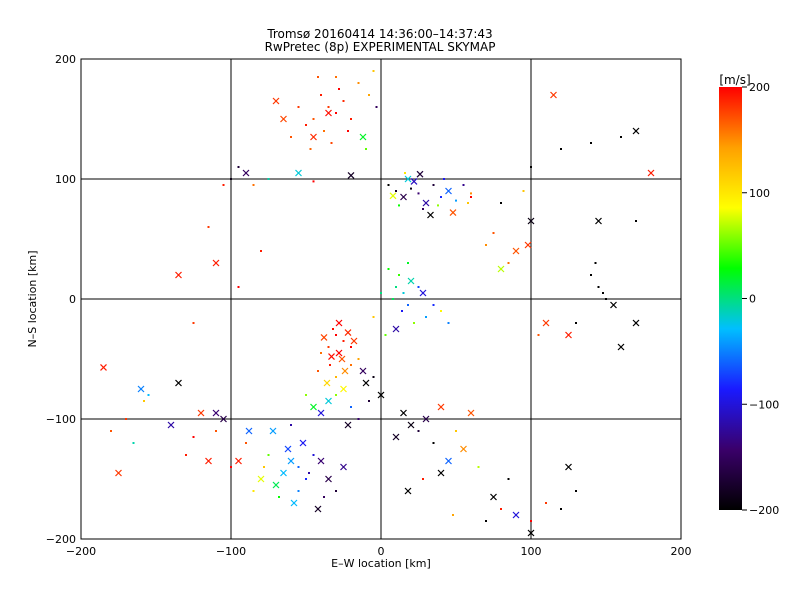 This screenshot has width=800, height=600. I want to click on x-tick-label: 0, so click(381, 551).